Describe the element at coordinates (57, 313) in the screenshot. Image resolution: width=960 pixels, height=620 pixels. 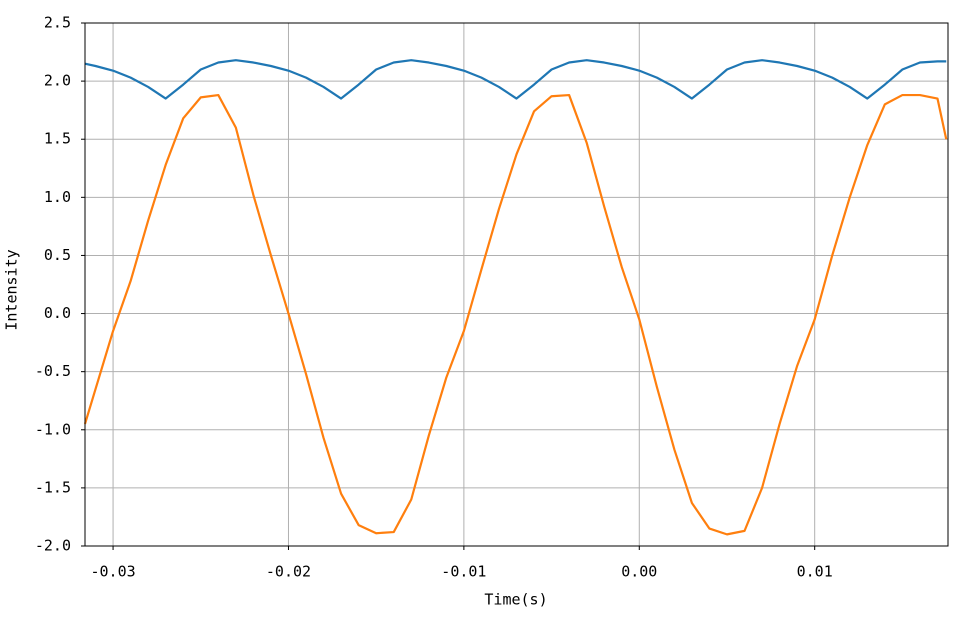
I see `y-tick-label: 0.0` at that location.